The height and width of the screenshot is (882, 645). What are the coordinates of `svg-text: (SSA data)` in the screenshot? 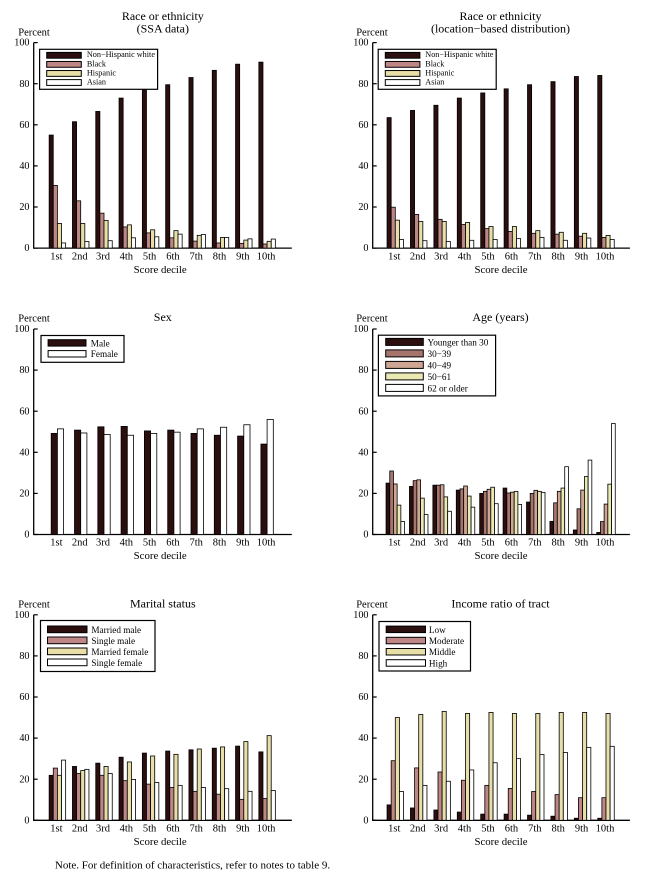 It's located at (163, 29).